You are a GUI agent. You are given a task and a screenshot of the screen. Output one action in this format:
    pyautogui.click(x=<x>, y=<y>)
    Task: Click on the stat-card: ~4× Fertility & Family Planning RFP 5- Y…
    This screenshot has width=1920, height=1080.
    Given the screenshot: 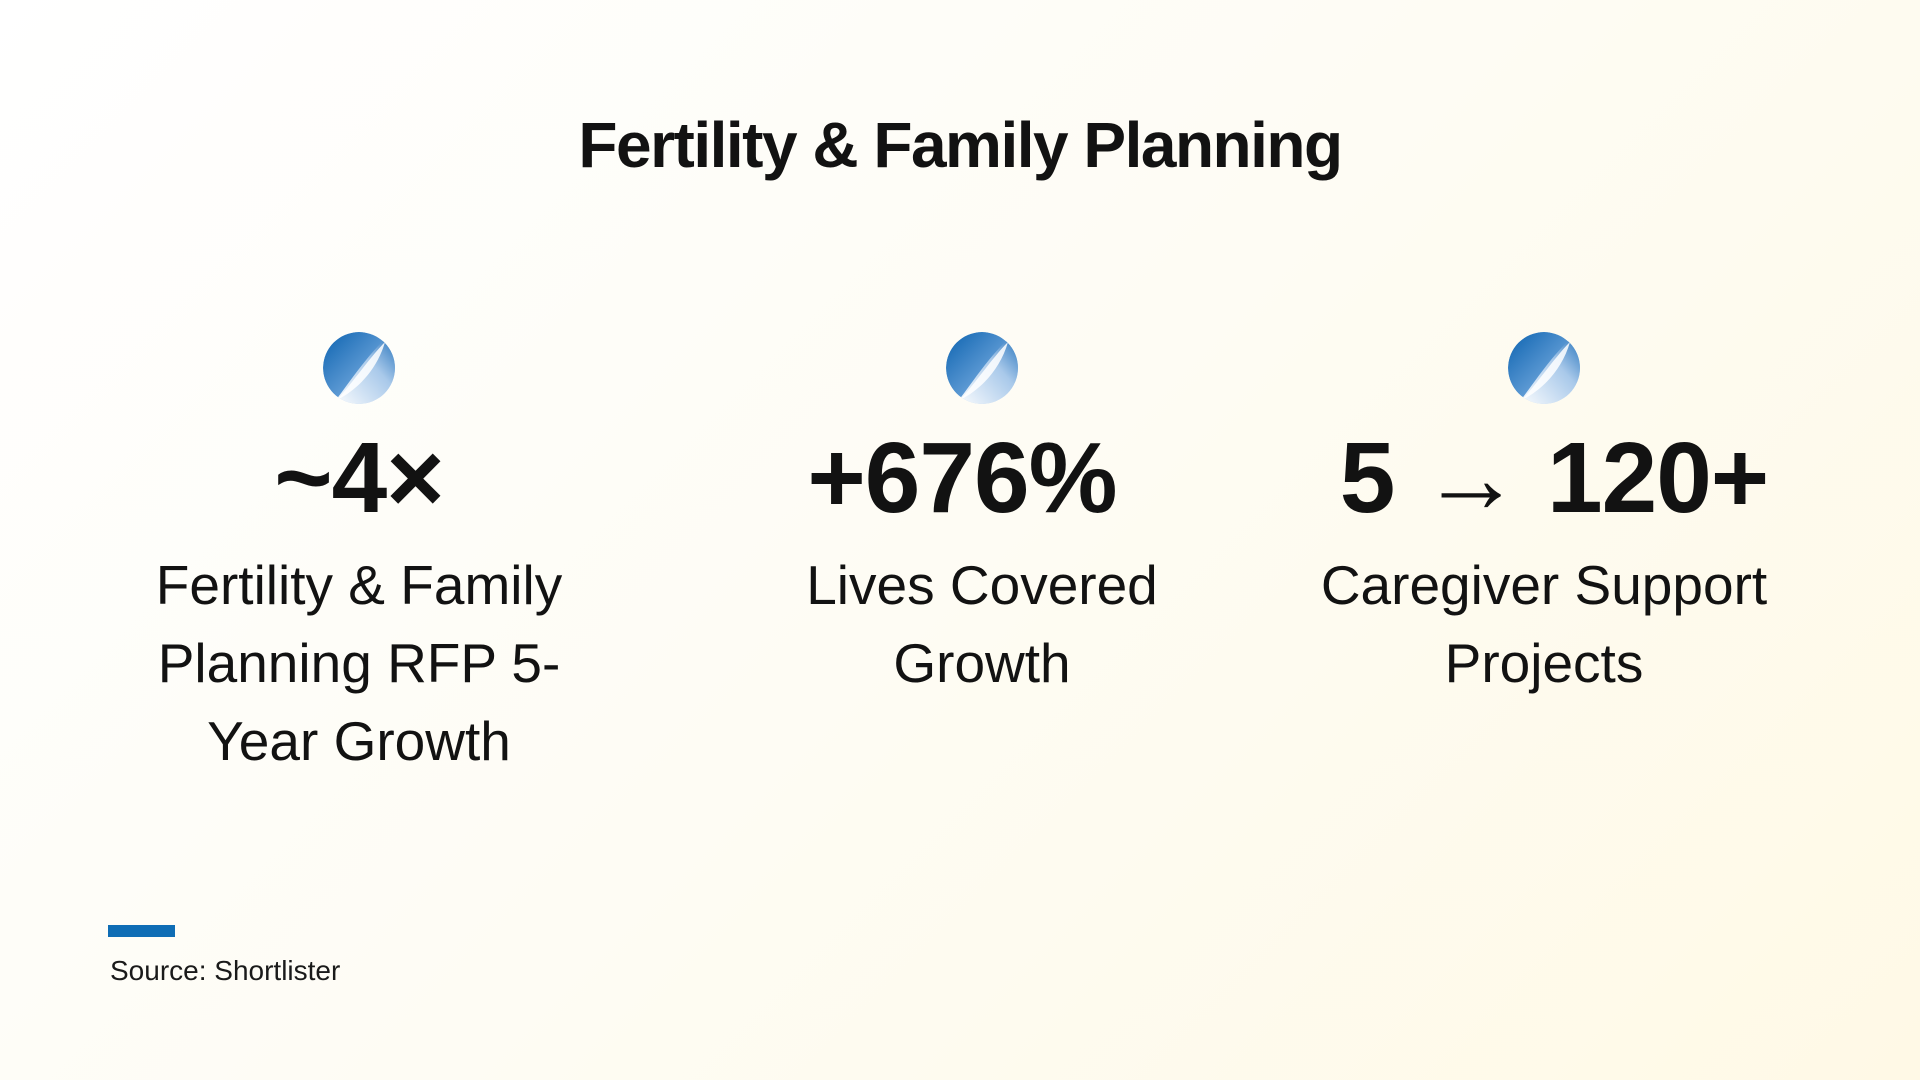 What is the action you would take?
    pyautogui.click(x=359, y=555)
    